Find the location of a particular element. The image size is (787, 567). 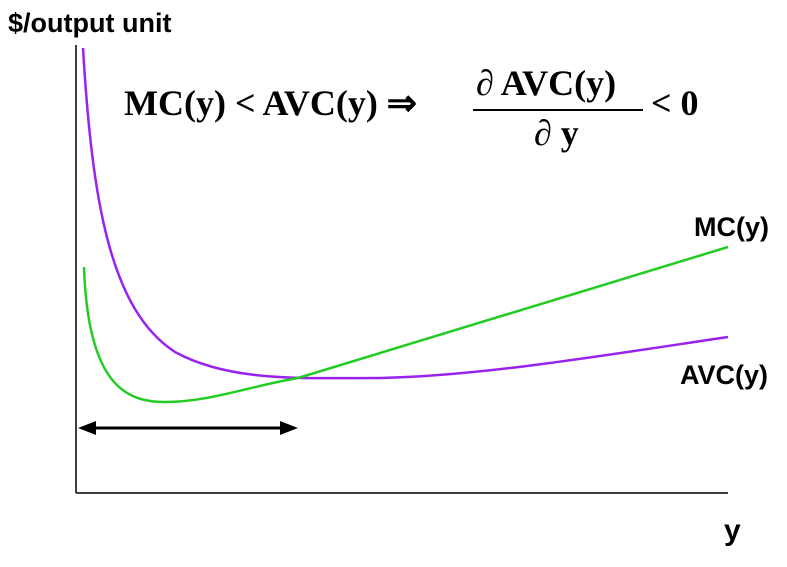

equation-right: < 0 is located at coordinates (675, 103).